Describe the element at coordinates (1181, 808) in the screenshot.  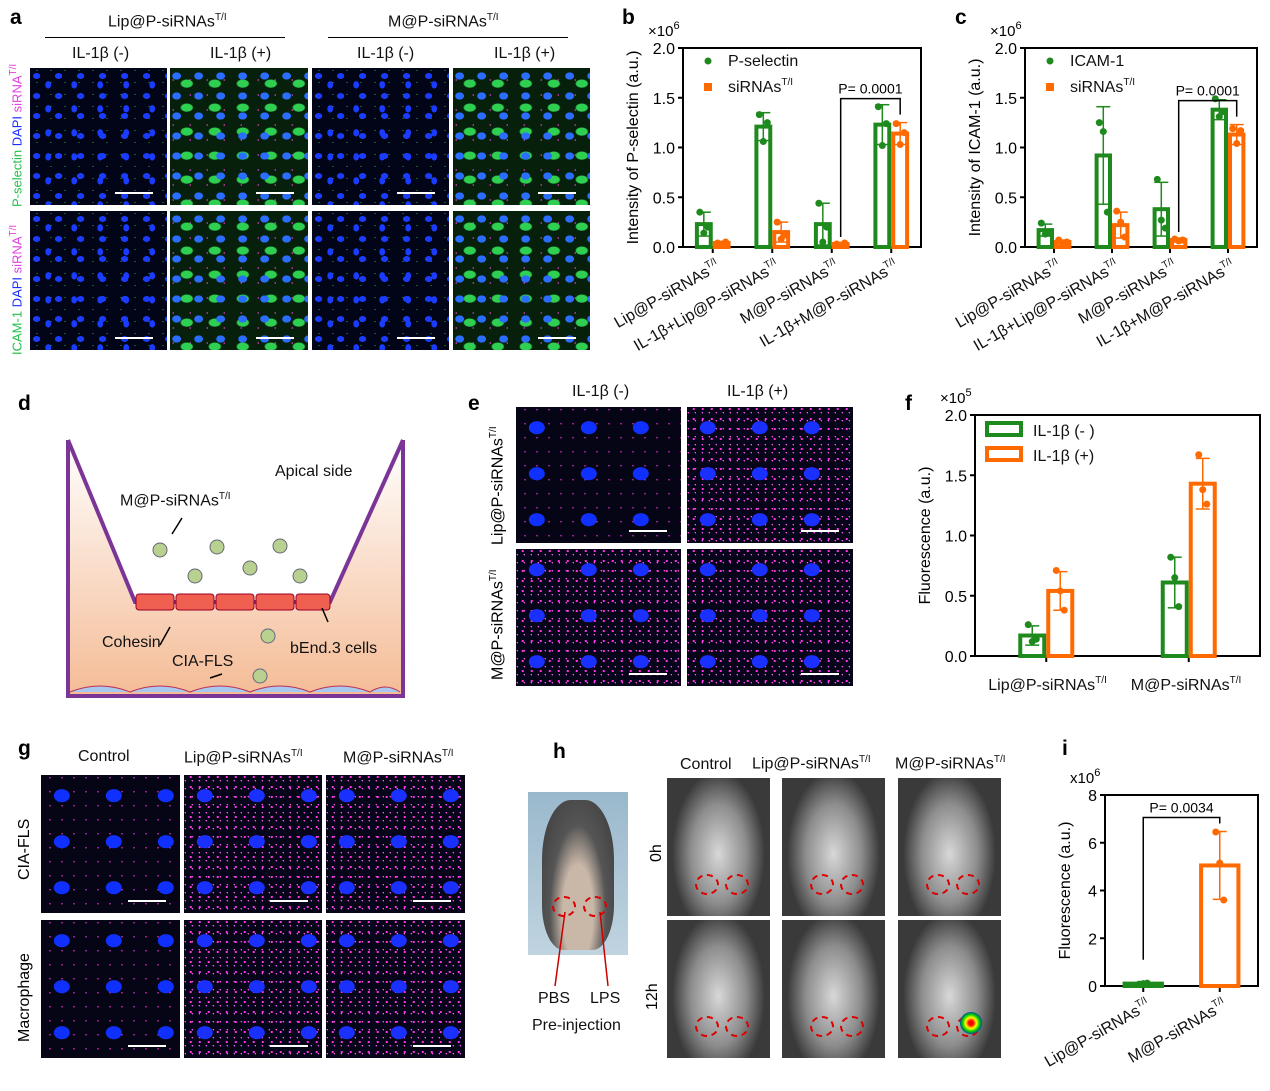
I see `p-value-label: P= 0.0034` at that location.